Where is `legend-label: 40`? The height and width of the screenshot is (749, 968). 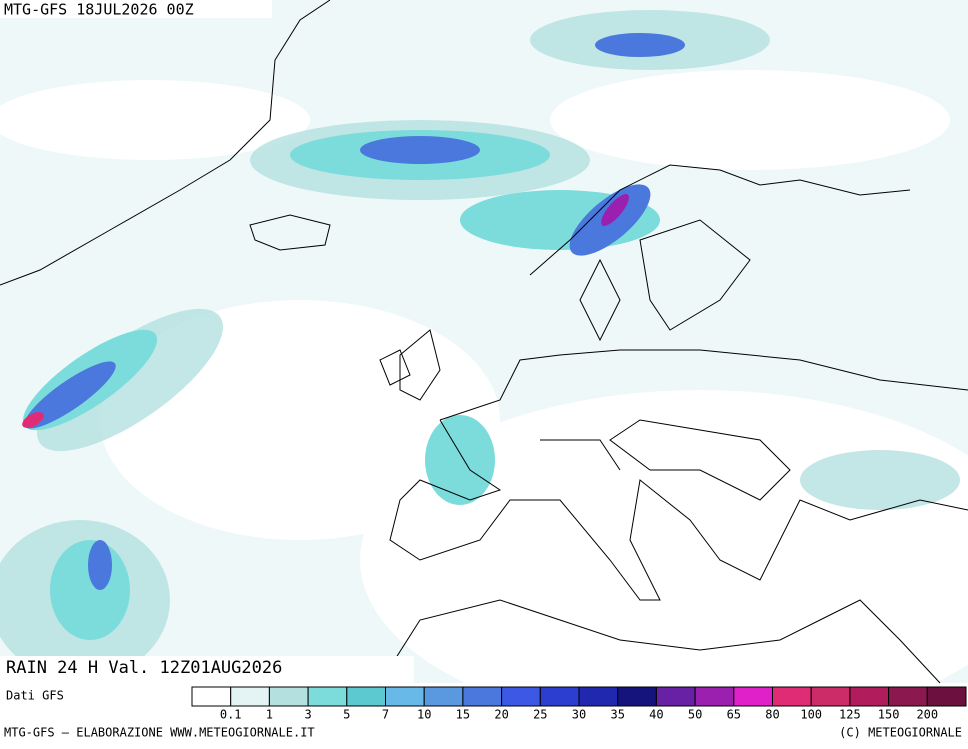
legend-label: 40 is located at coordinates (656, 715).